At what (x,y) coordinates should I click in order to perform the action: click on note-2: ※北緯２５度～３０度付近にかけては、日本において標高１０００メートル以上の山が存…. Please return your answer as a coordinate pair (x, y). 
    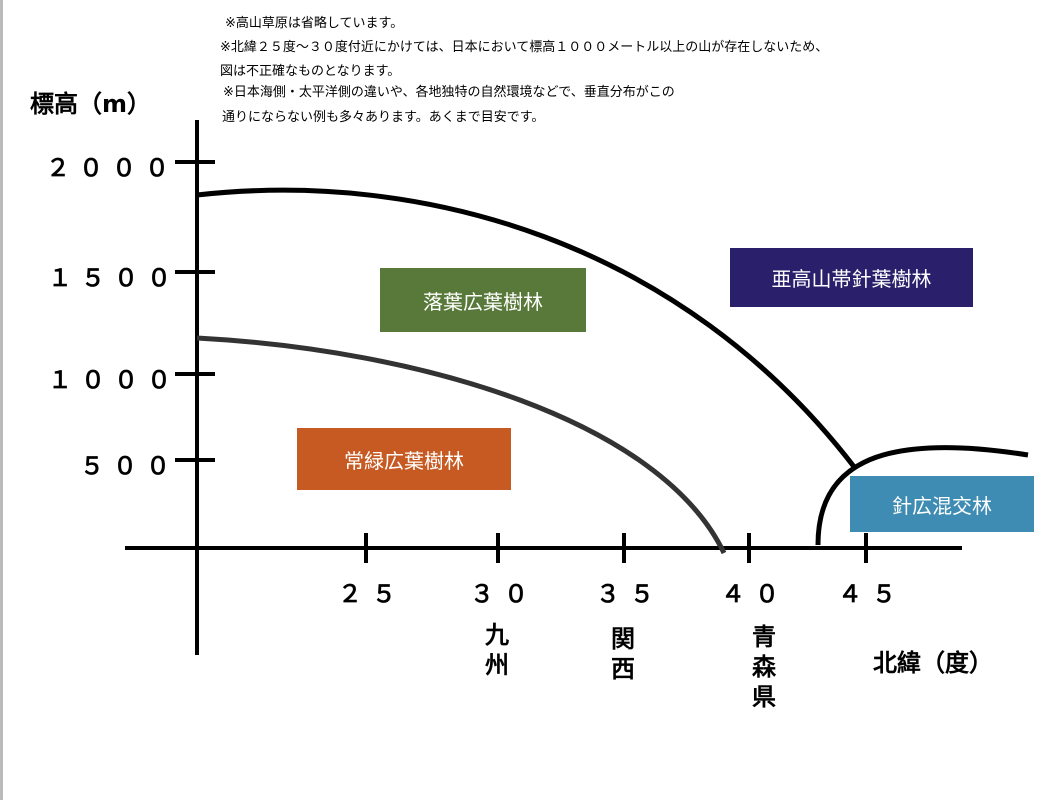
    Looking at the image, I should click on (524, 47).